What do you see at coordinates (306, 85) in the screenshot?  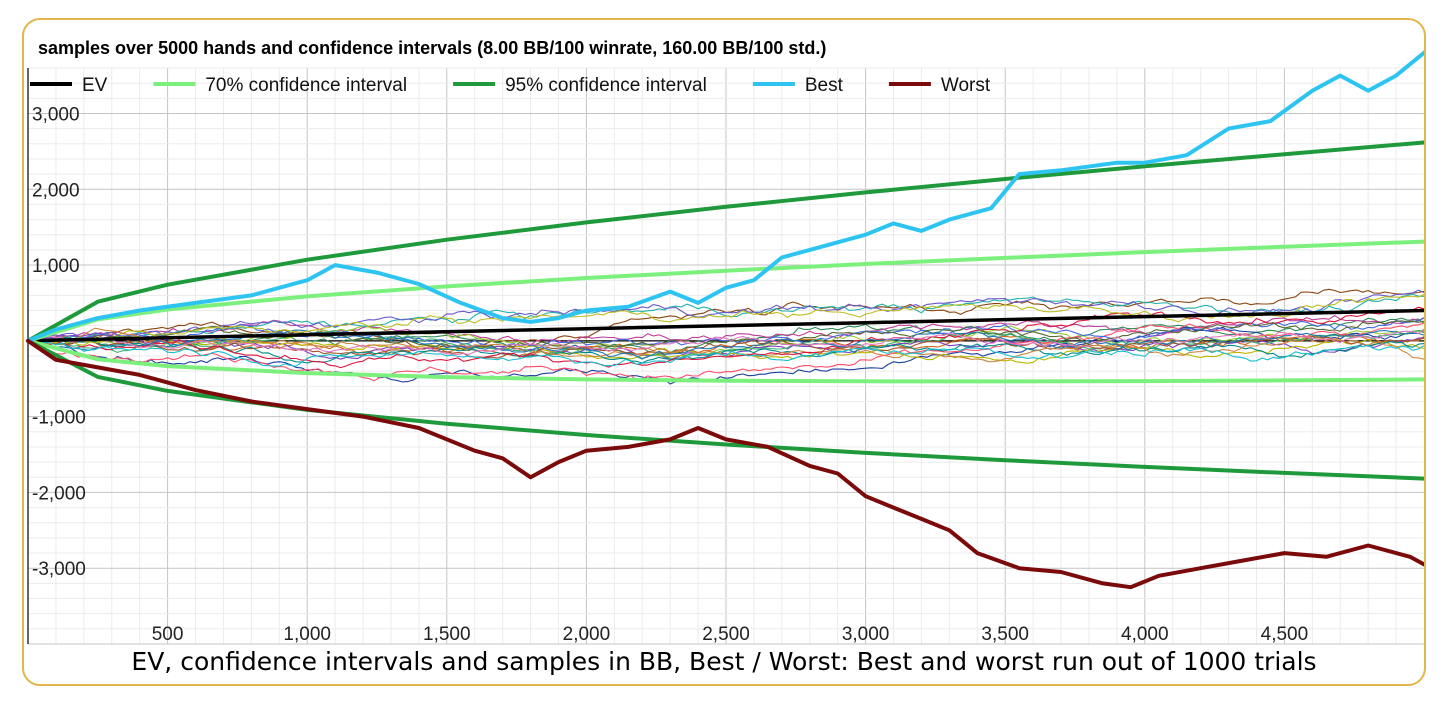 I see `legend-label-70-confidence-interval: 70% confidence interval` at bounding box center [306, 85].